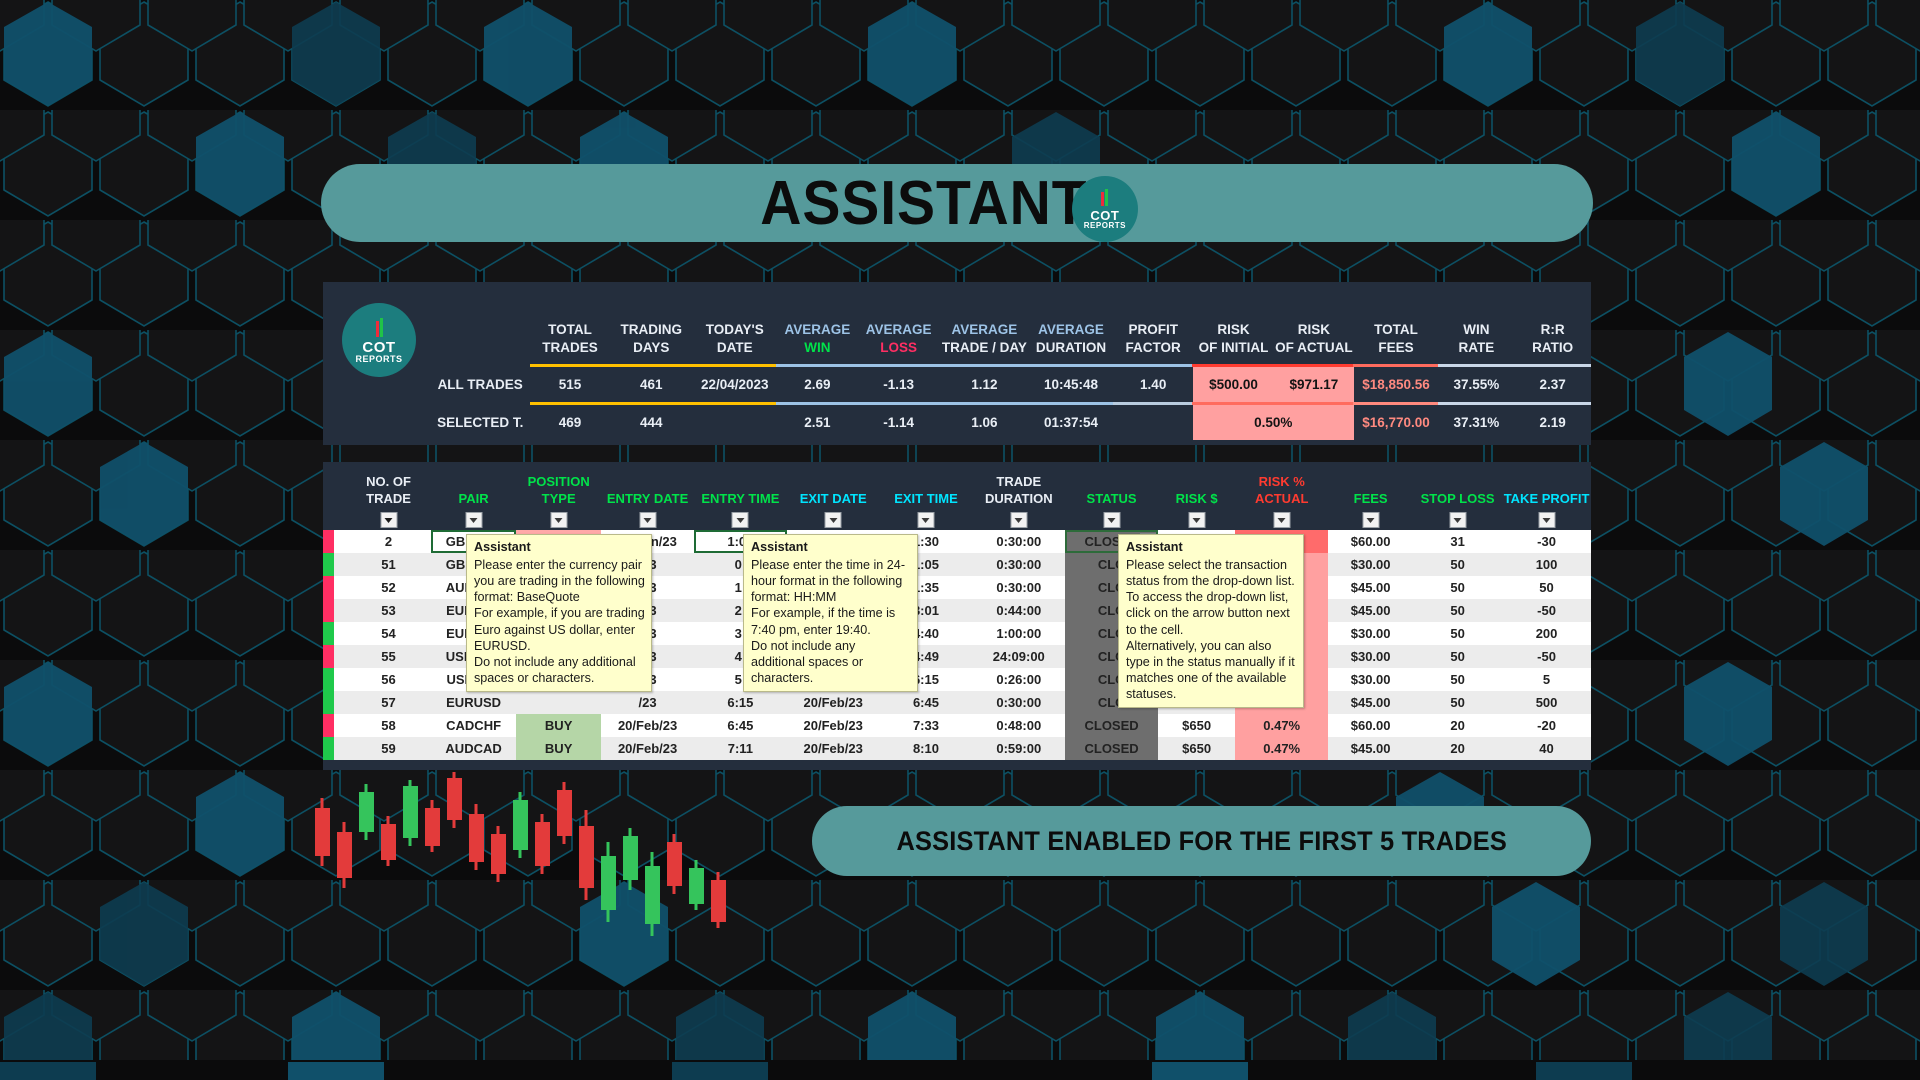 This screenshot has height=1080, width=1920. What do you see at coordinates (328, 587) in the screenshot?
I see `row-status-marker` at bounding box center [328, 587].